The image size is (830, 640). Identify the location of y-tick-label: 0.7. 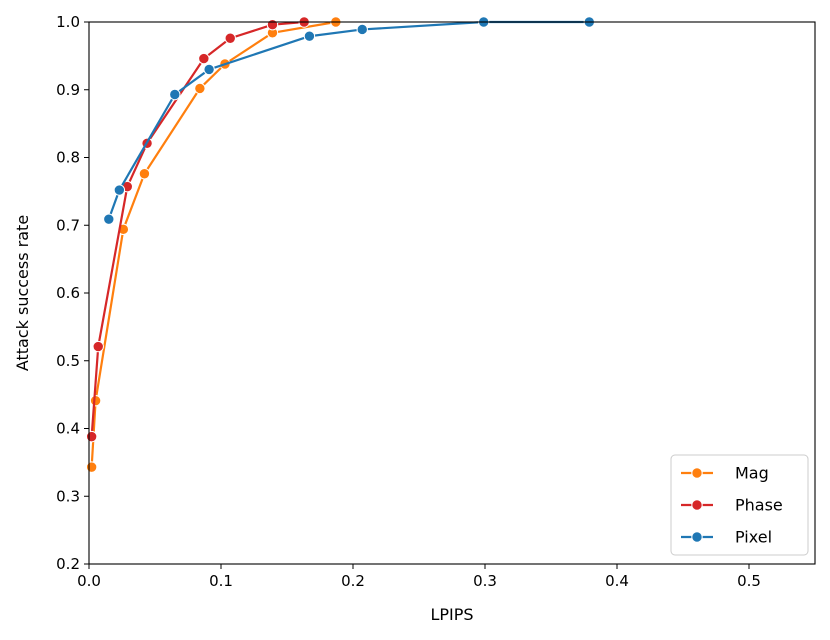
(68, 225).